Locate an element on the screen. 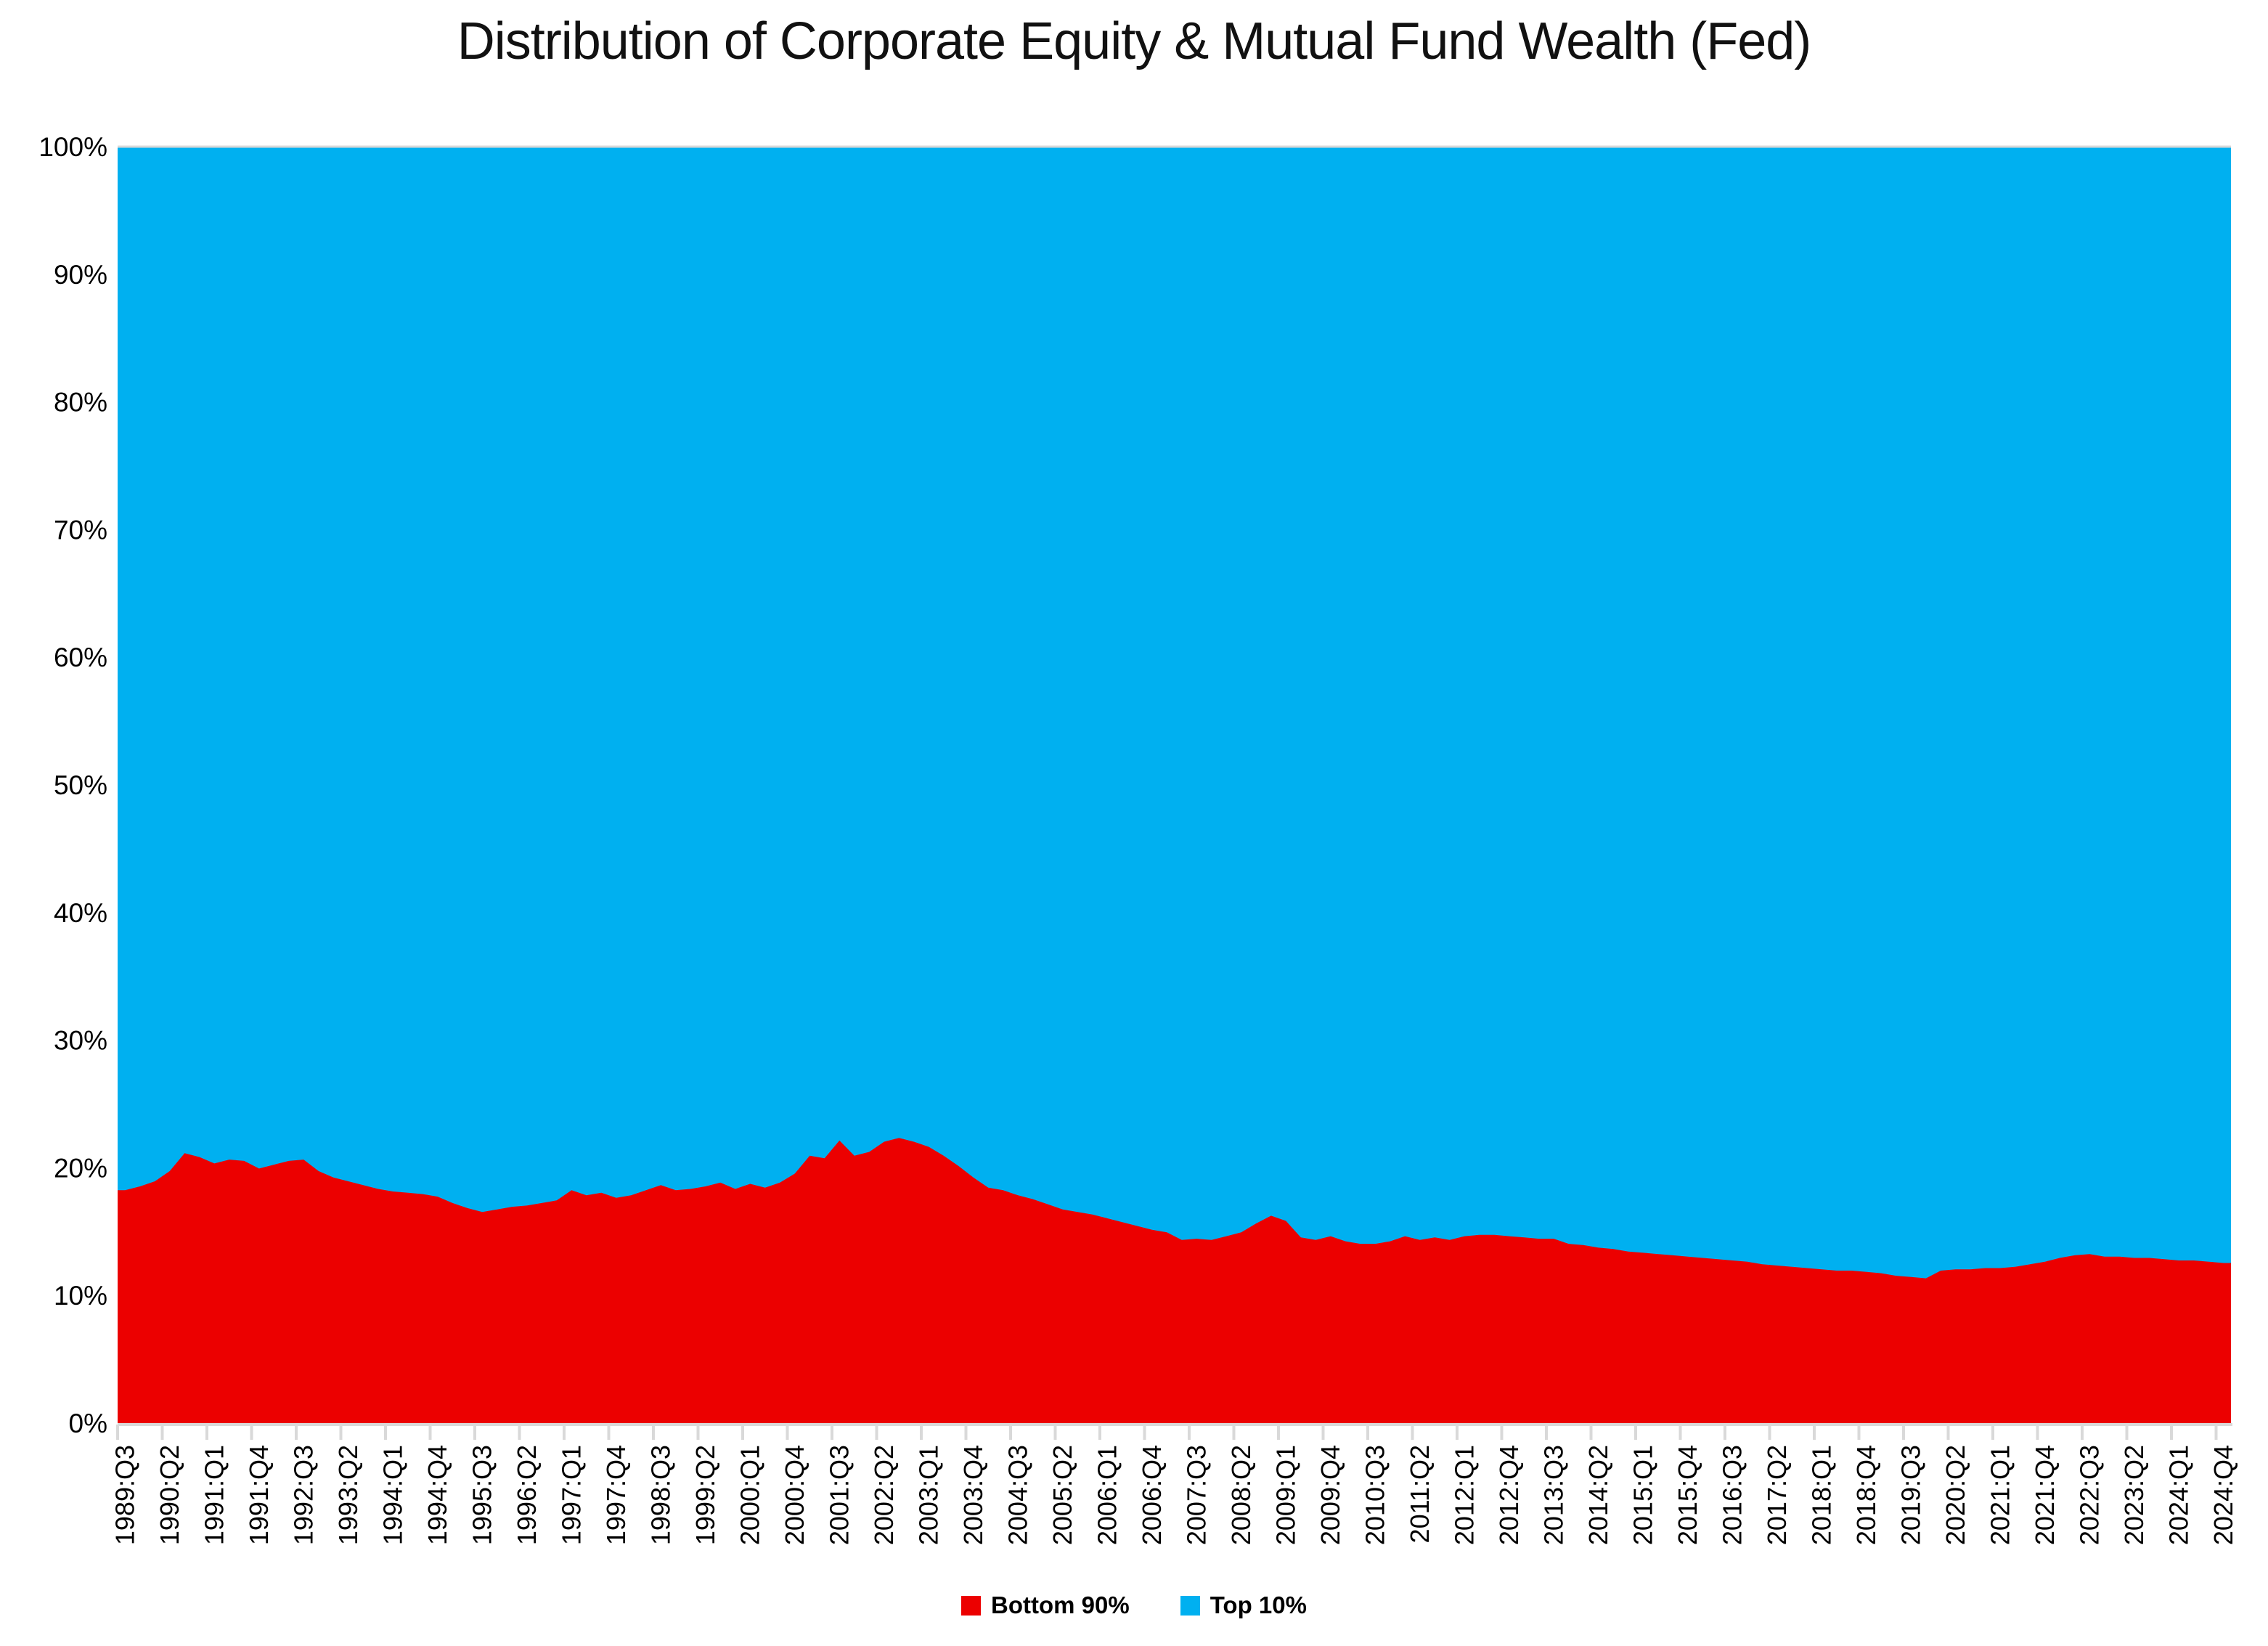  x-tick-label: 2021:Q1 is located at coordinates (2000, 1495).